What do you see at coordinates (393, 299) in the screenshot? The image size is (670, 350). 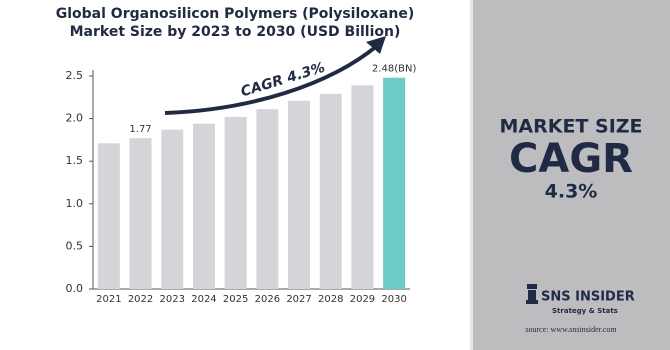 I see `x-tick-label: 2030` at bounding box center [393, 299].